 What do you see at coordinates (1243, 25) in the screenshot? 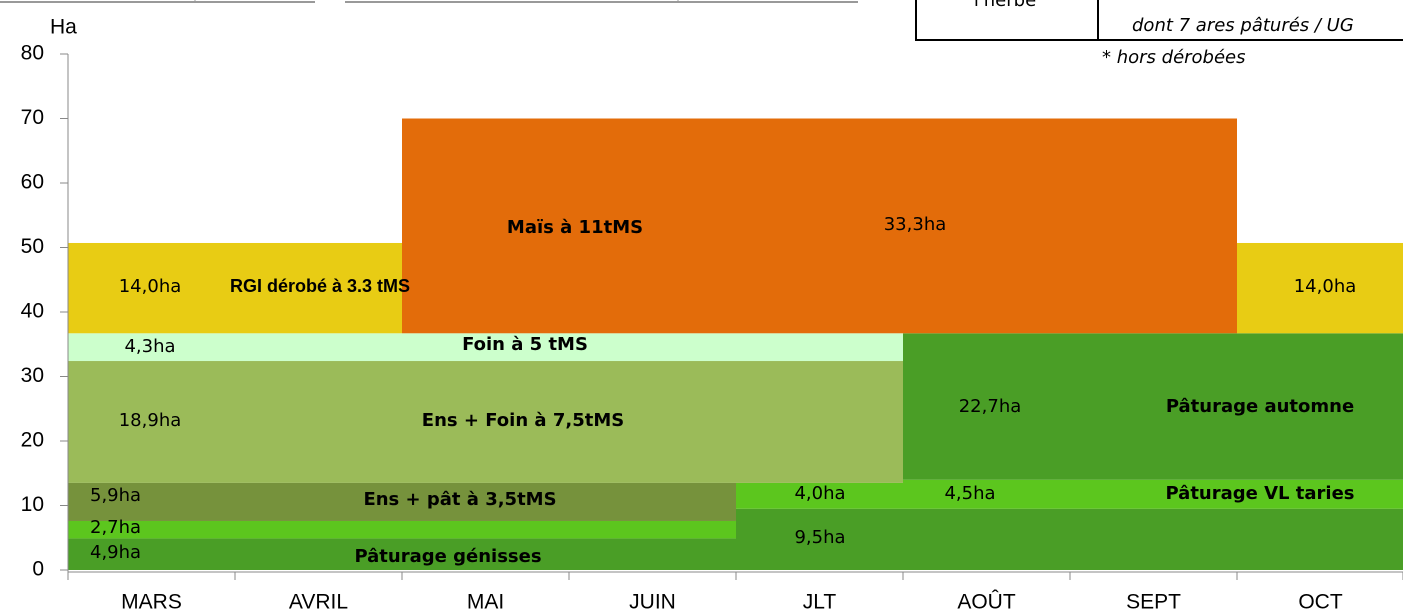
I see `table-row-note: dont 7 ares pâturés / UG` at bounding box center [1243, 25].